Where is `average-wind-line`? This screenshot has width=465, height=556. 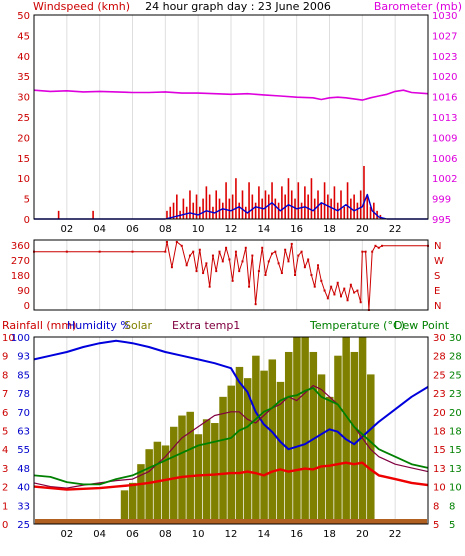
average-wind-line is located at coordinates (231, 206).